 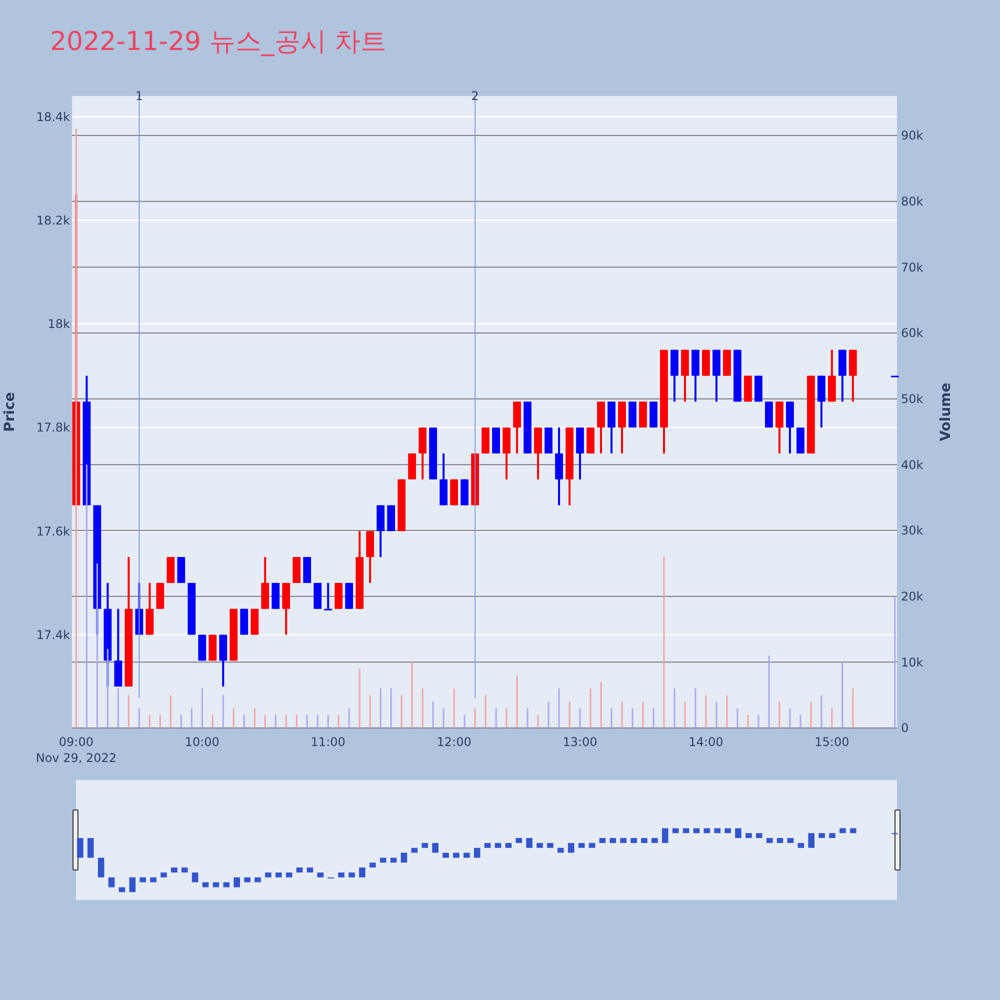 I want to click on y-axis-title: Price, so click(x=10, y=412).